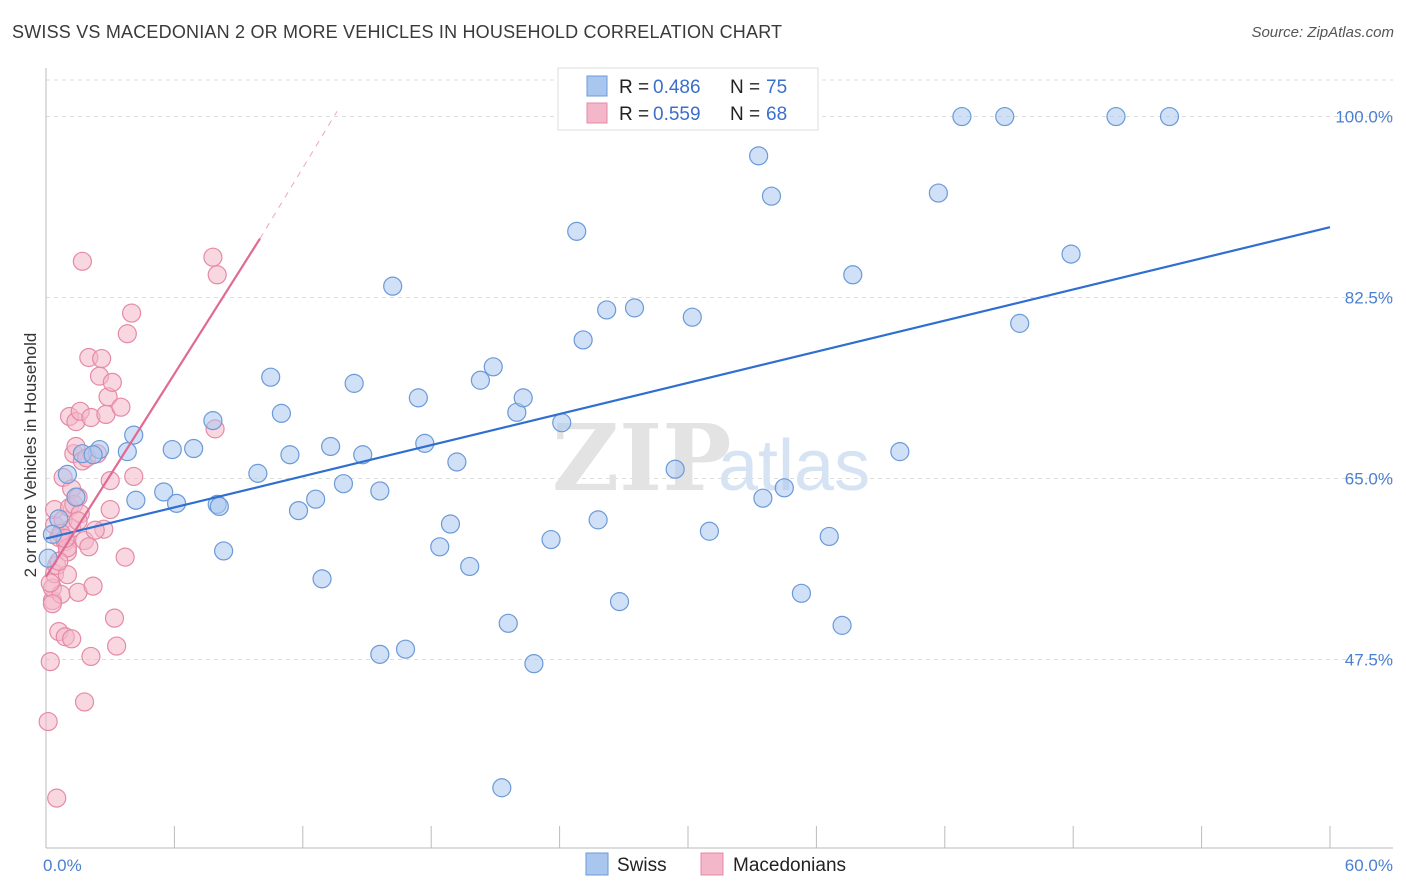 This screenshot has height=892, width=1406. Describe the element at coordinates (1322, 32) in the screenshot. I see `source-label: Source: ZipAtlas.com` at that location.